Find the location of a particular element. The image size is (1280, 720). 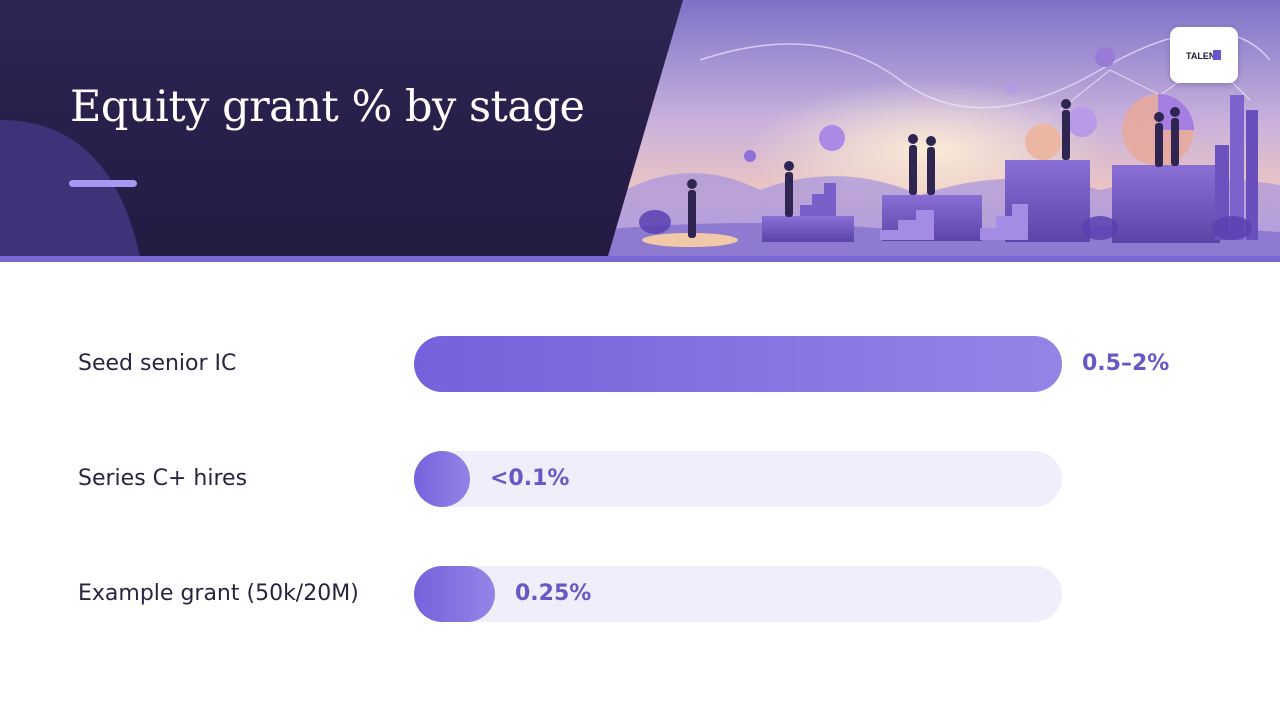

slide-title: Equity grant % by stage is located at coordinates (327, 107).